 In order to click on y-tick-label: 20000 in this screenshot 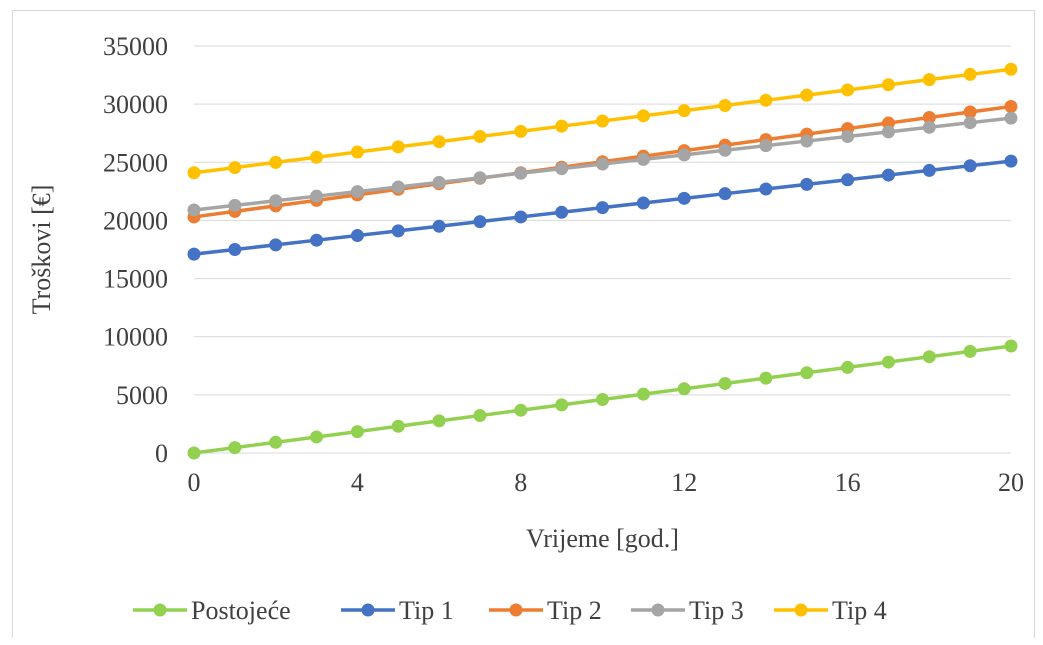, I will do `click(135, 220)`.